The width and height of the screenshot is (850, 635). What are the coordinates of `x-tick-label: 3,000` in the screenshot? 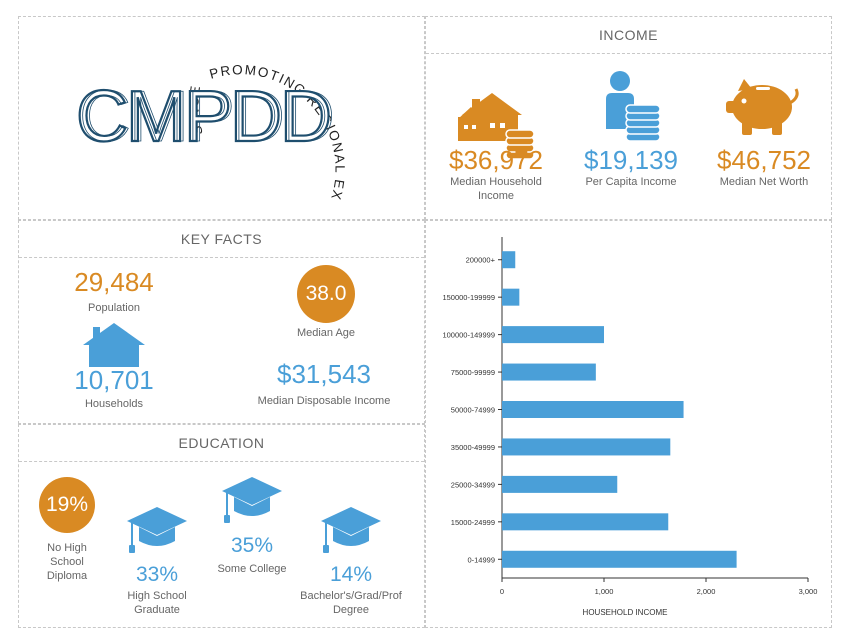 It's located at (808, 591).